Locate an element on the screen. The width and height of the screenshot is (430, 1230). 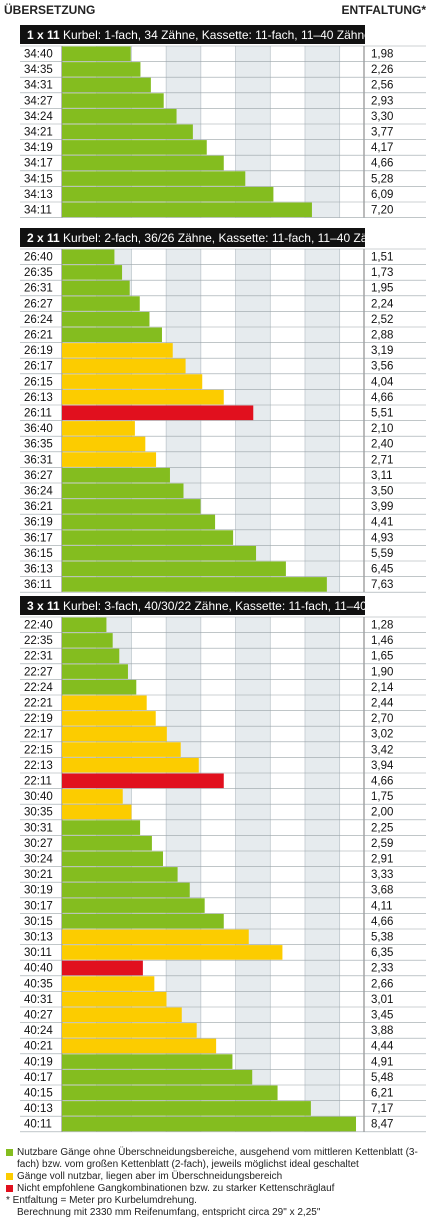
distance-value-label: 3,30 is located at coordinates (382, 117).